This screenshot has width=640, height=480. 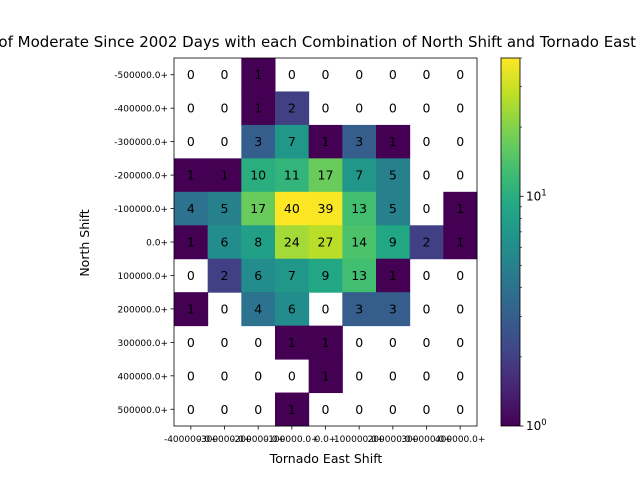 What do you see at coordinates (157, 244) in the screenshot?
I see `y-tick-label: 0.0+` at bounding box center [157, 244].